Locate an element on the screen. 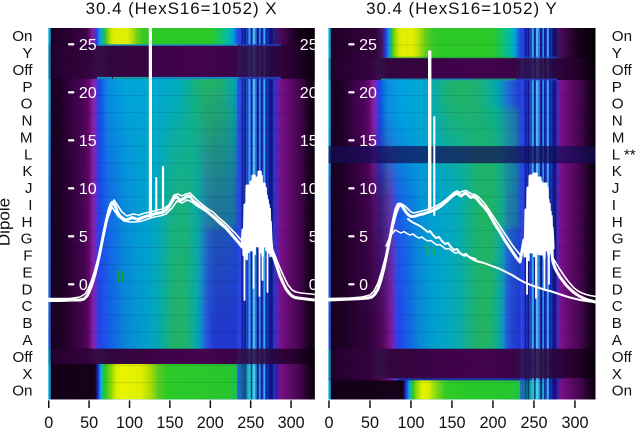 The height and width of the screenshot is (440, 640). svg-text: 30.4 (HexS16=1052) X is located at coordinates (182, 9).